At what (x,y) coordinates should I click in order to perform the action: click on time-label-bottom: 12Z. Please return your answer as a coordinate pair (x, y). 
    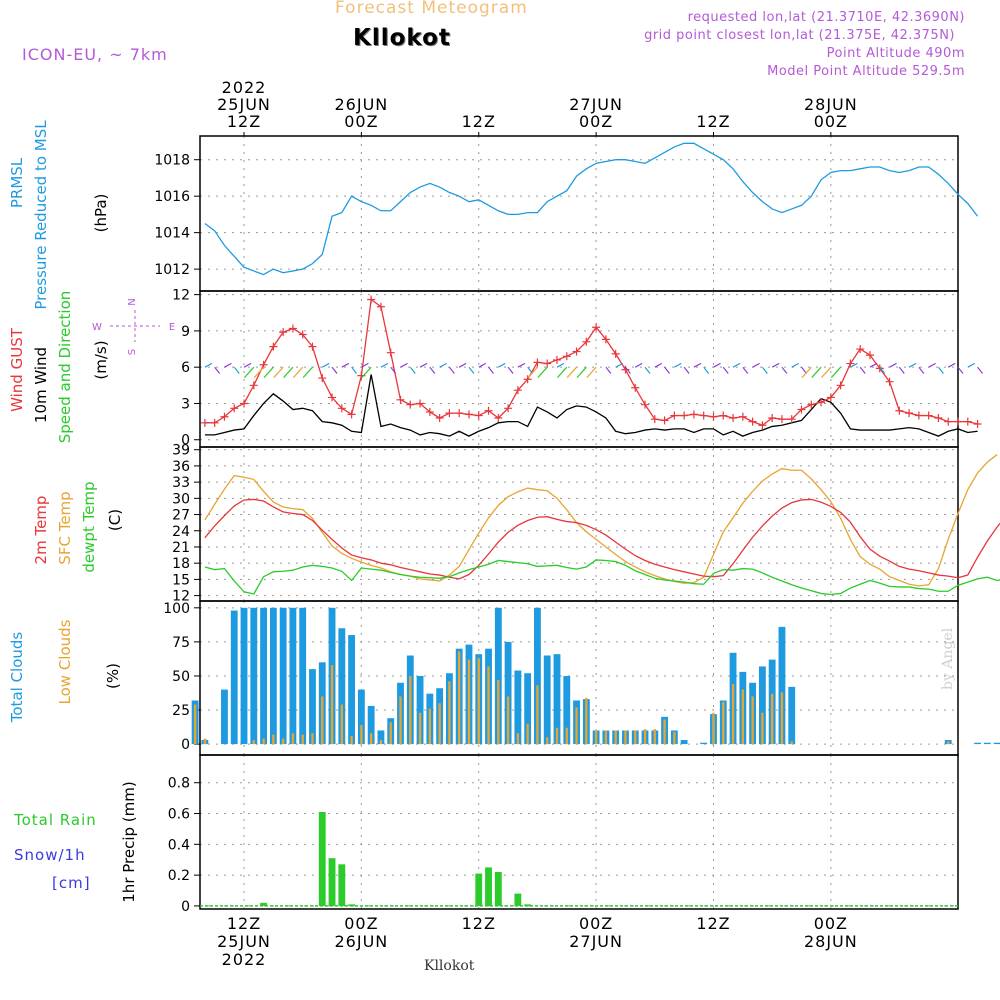
    Looking at the image, I should click on (713, 923).